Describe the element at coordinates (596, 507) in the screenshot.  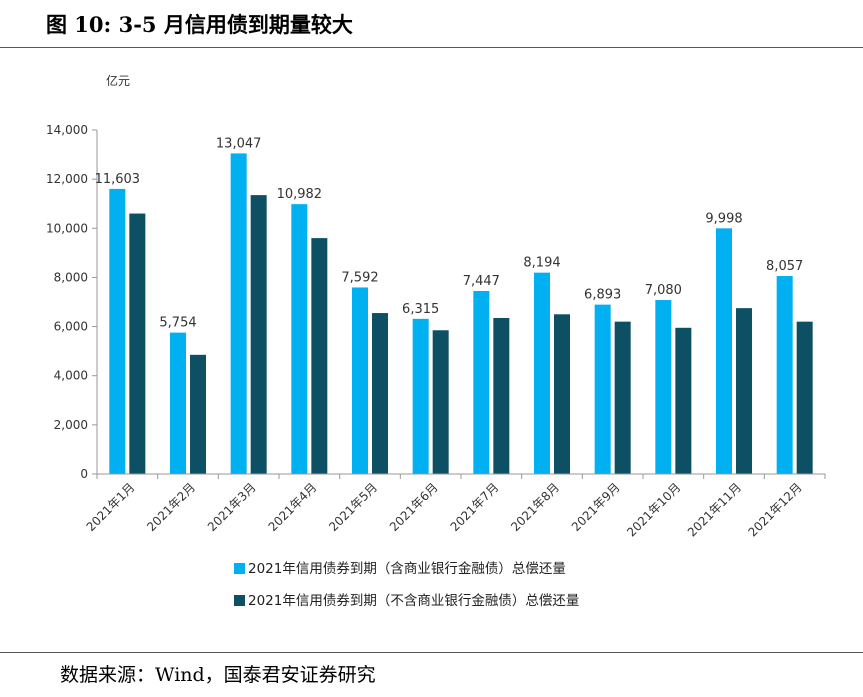
I see `x-tick-label: 2021年9月` at that location.